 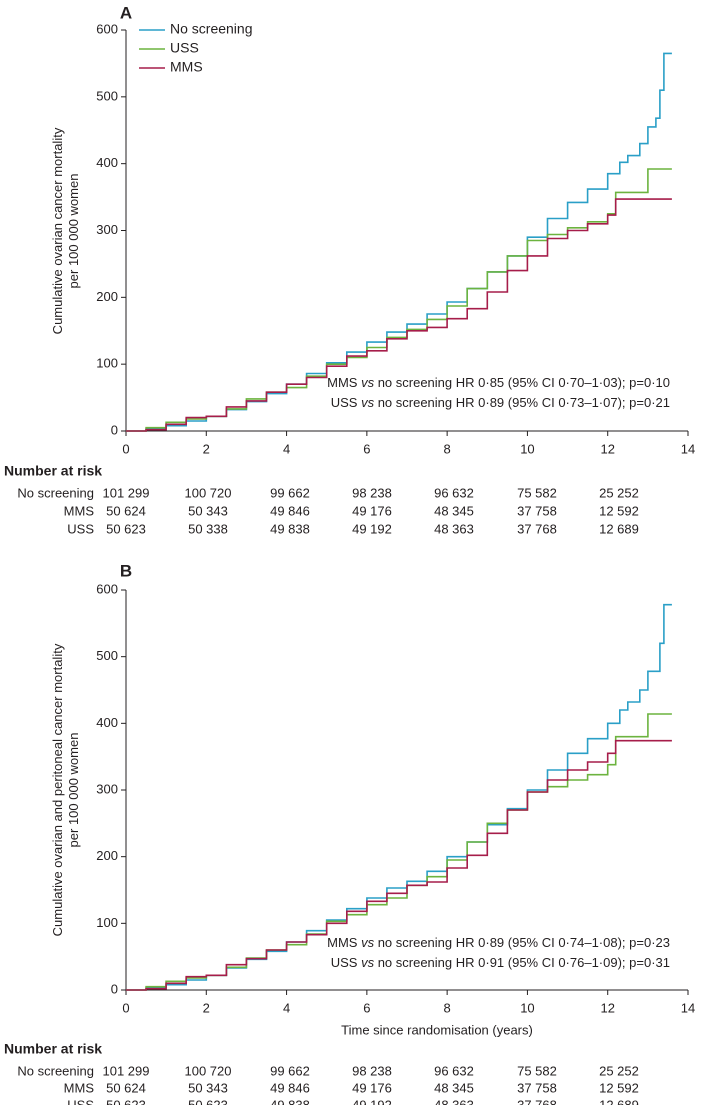 What do you see at coordinates (184, 48) in the screenshot?
I see `legend-entry: USS` at bounding box center [184, 48].